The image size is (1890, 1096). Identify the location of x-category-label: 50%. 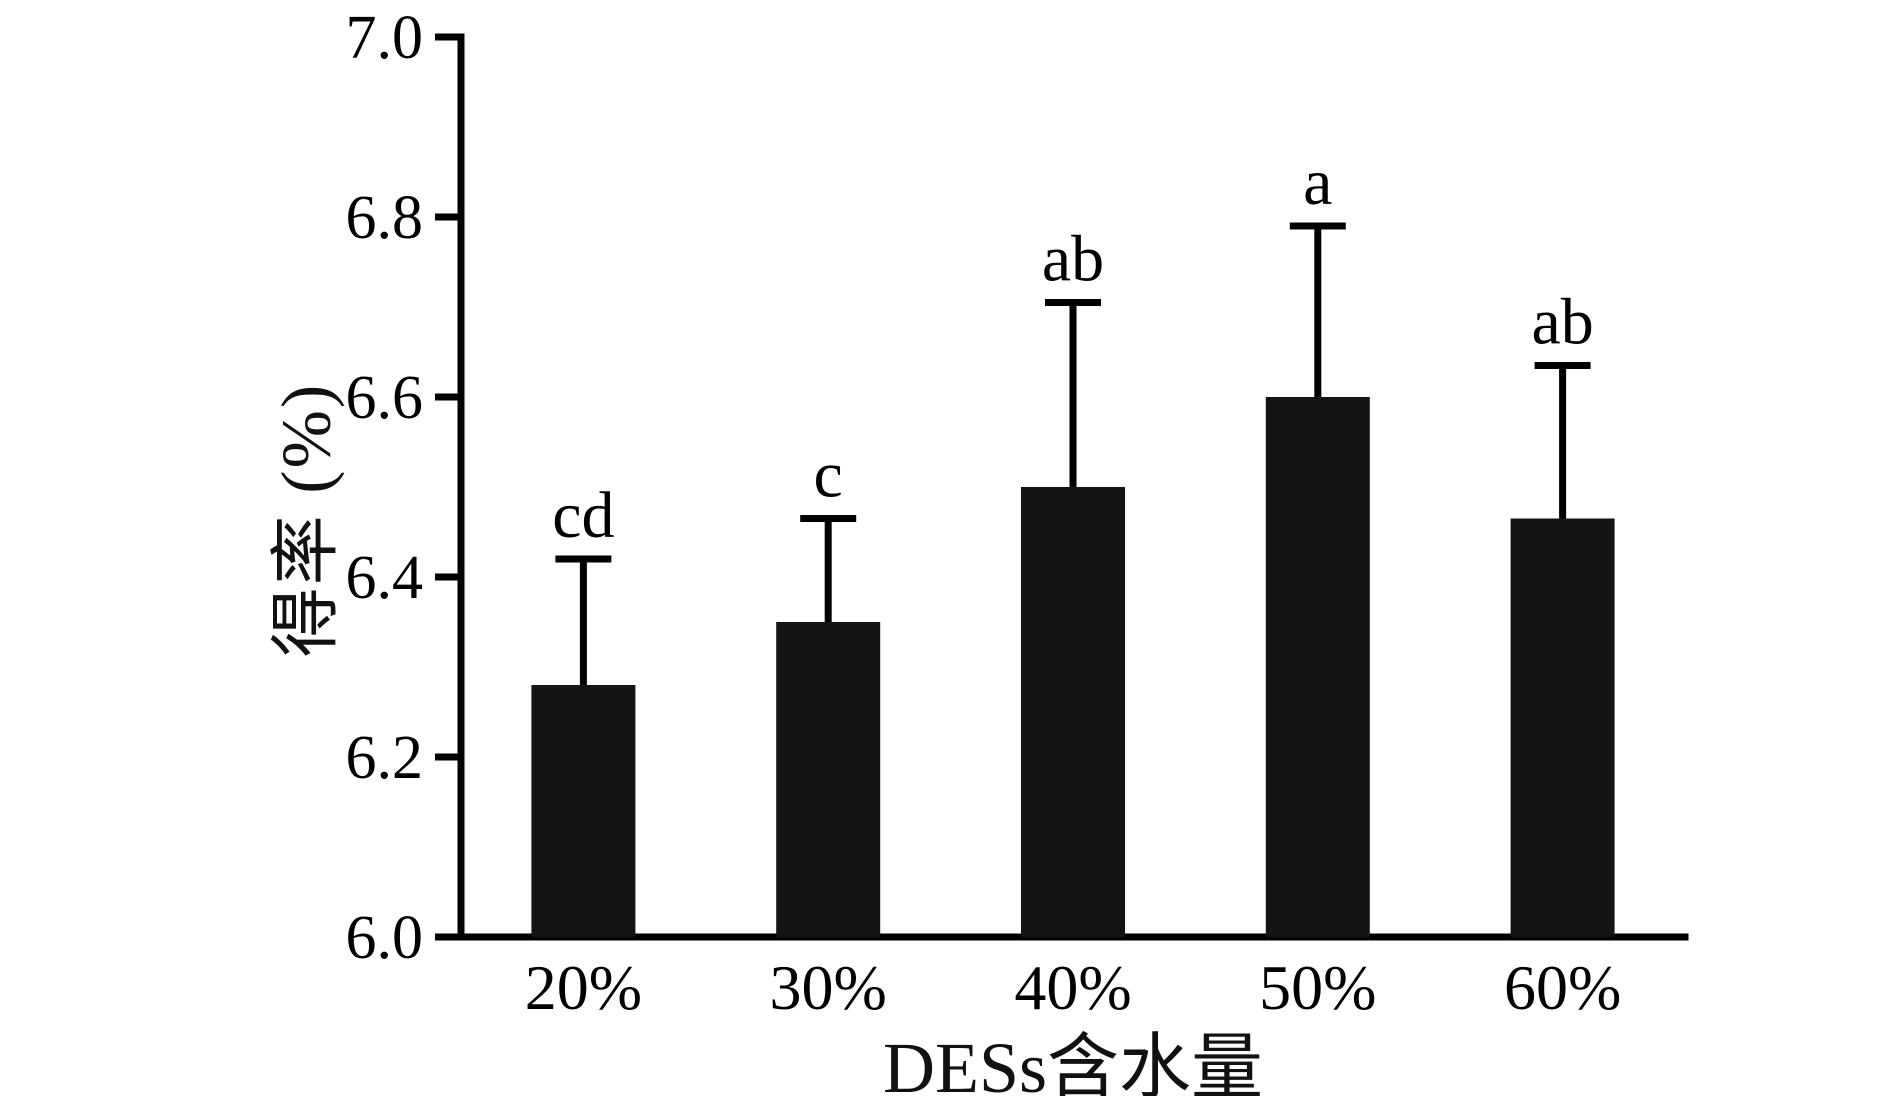
(1317, 987).